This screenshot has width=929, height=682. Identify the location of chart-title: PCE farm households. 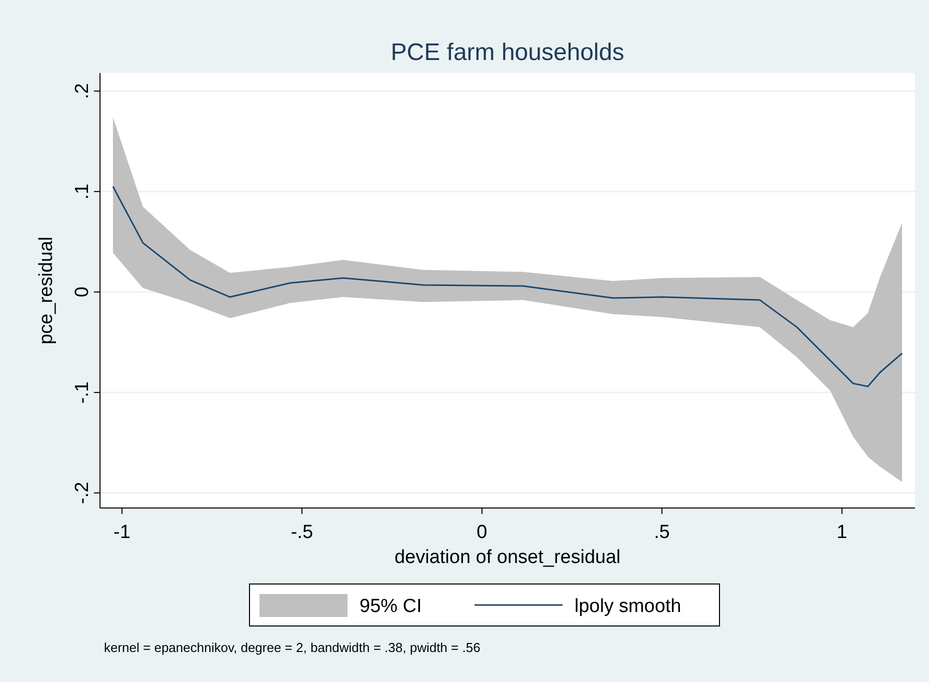
(507, 52).